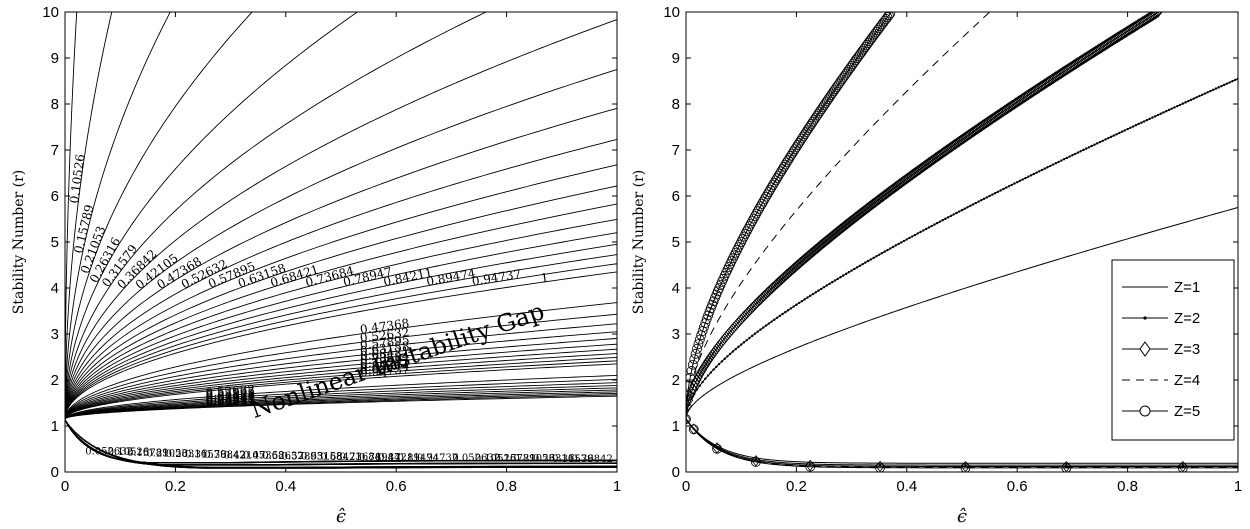 This screenshot has height=529, width=1250. What do you see at coordinates (384, 358) in the screenshot?
I see `contour-label: 0.73684` at bounding box center [384, 358].